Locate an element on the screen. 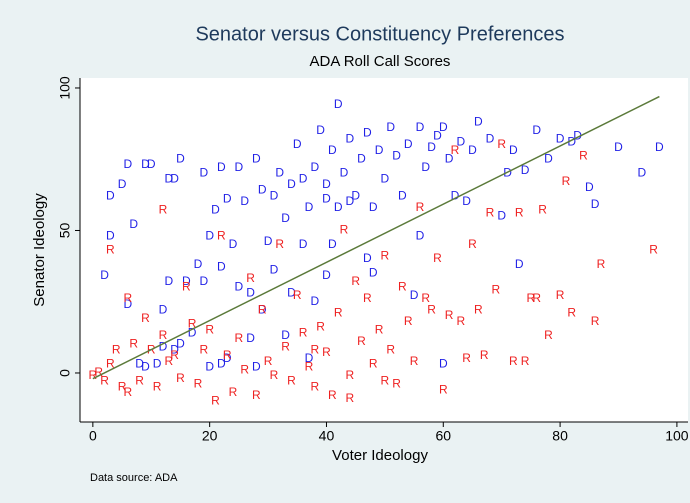 This screenshot has width=690, height=503. footnote: Data source: ADA is located at coordinates (134, 478).